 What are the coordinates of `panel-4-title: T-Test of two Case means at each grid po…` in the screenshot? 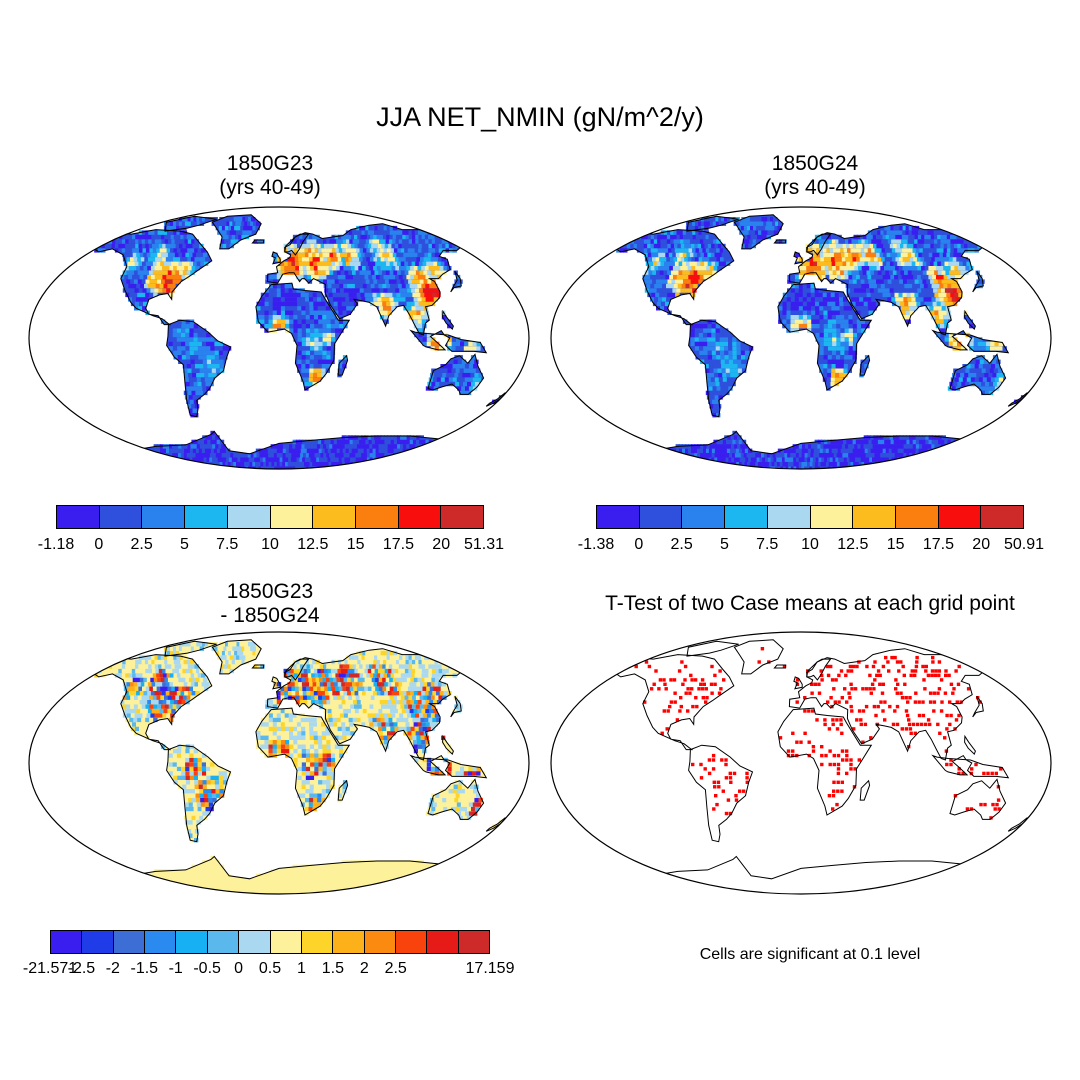 It's located at (810, 604).